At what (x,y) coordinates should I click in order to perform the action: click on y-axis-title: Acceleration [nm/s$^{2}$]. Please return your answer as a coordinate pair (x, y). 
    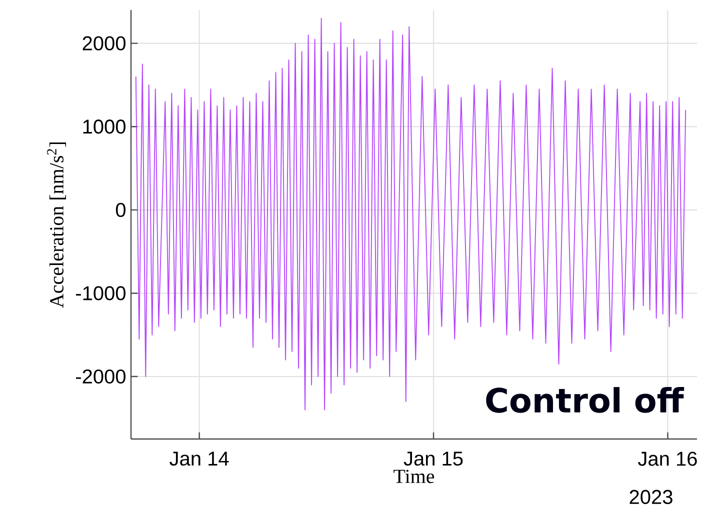
    Looking at the image, I should click on (56, 225).